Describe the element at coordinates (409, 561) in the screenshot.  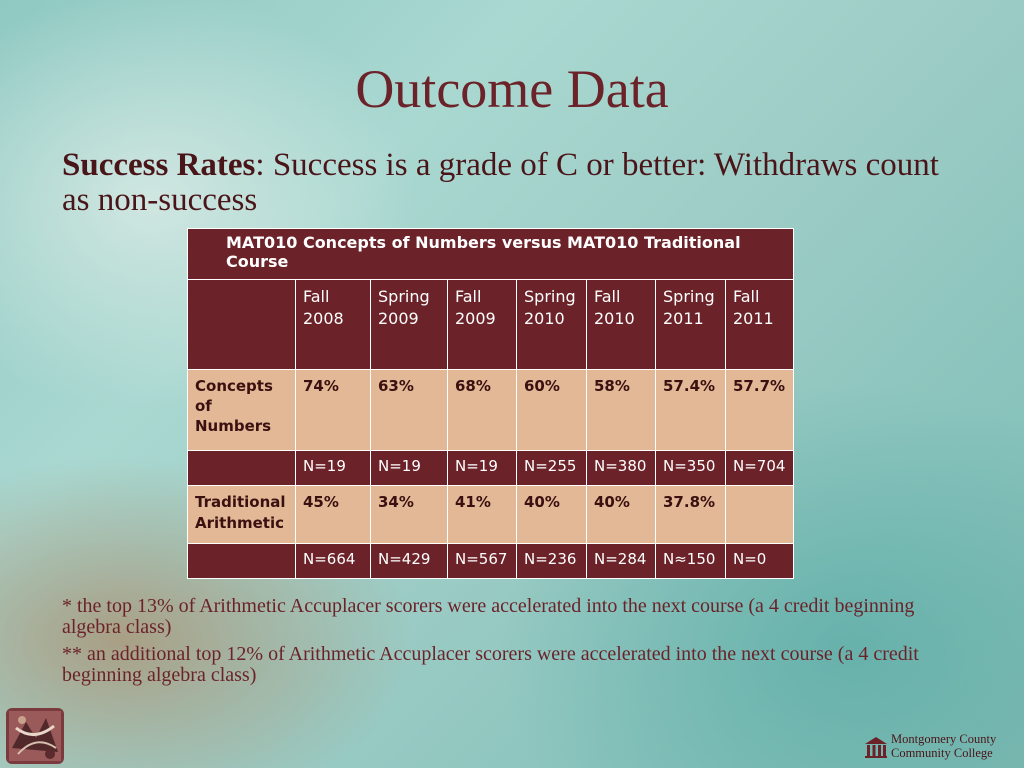
I see `n-cell: N=429` at that location.